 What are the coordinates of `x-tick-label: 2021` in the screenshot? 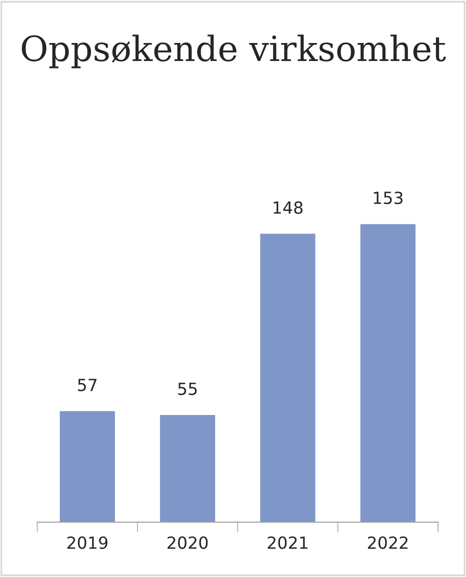 It's located at (288, 542).